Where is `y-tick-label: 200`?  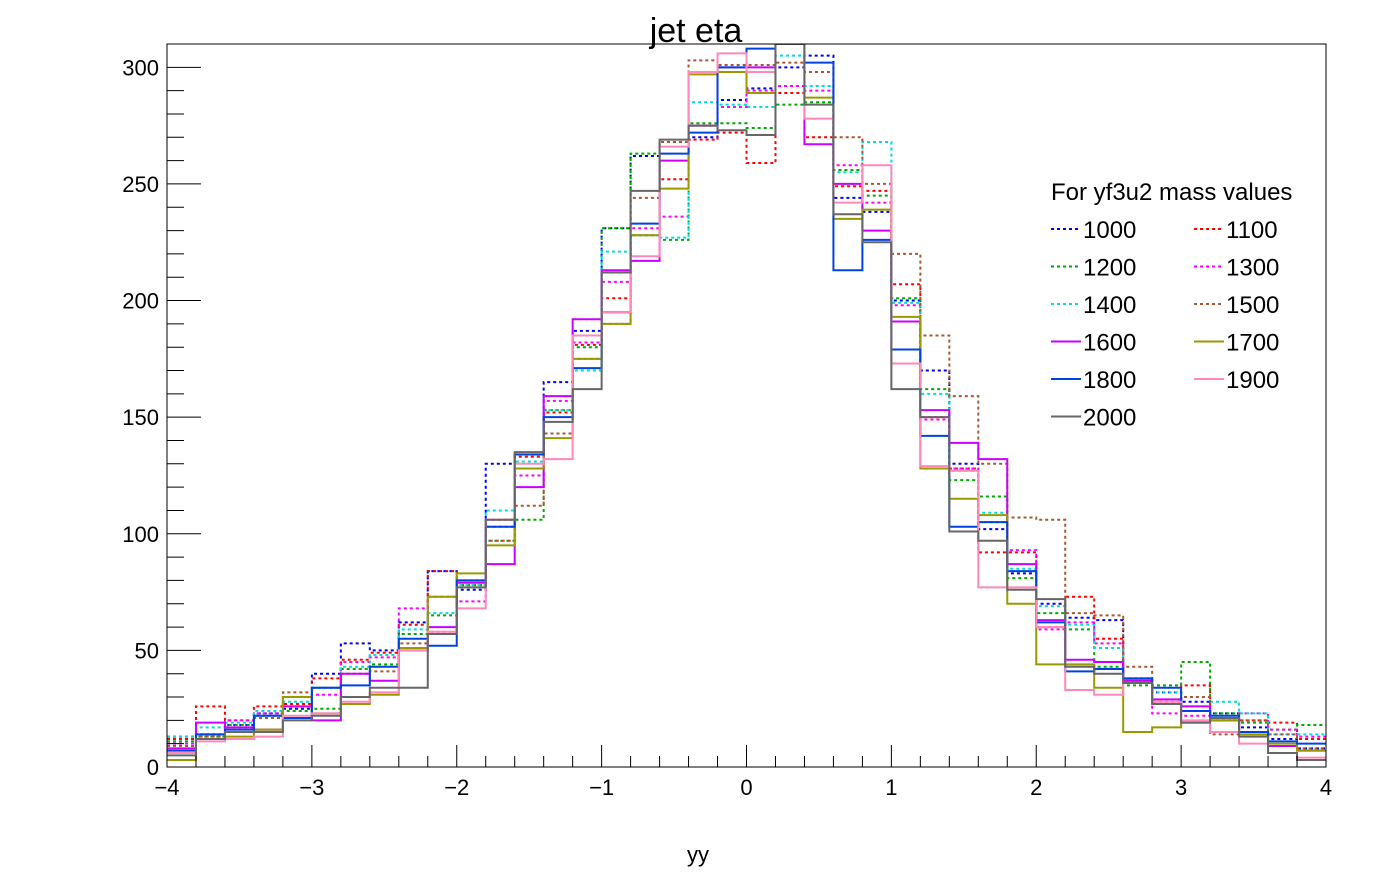
y-tick-label: 200 is located at coordinates (140, 301).